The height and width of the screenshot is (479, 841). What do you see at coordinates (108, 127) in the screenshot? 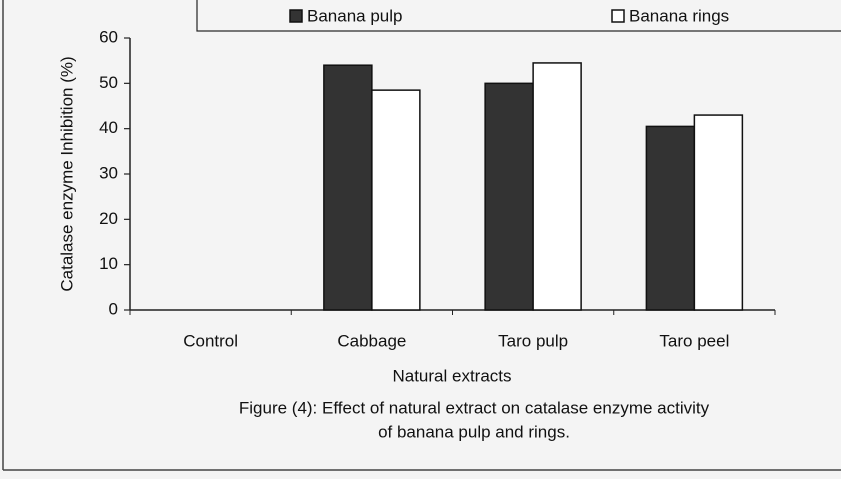
I see `y-tick-label: 40` at bounding box center [108, 127].